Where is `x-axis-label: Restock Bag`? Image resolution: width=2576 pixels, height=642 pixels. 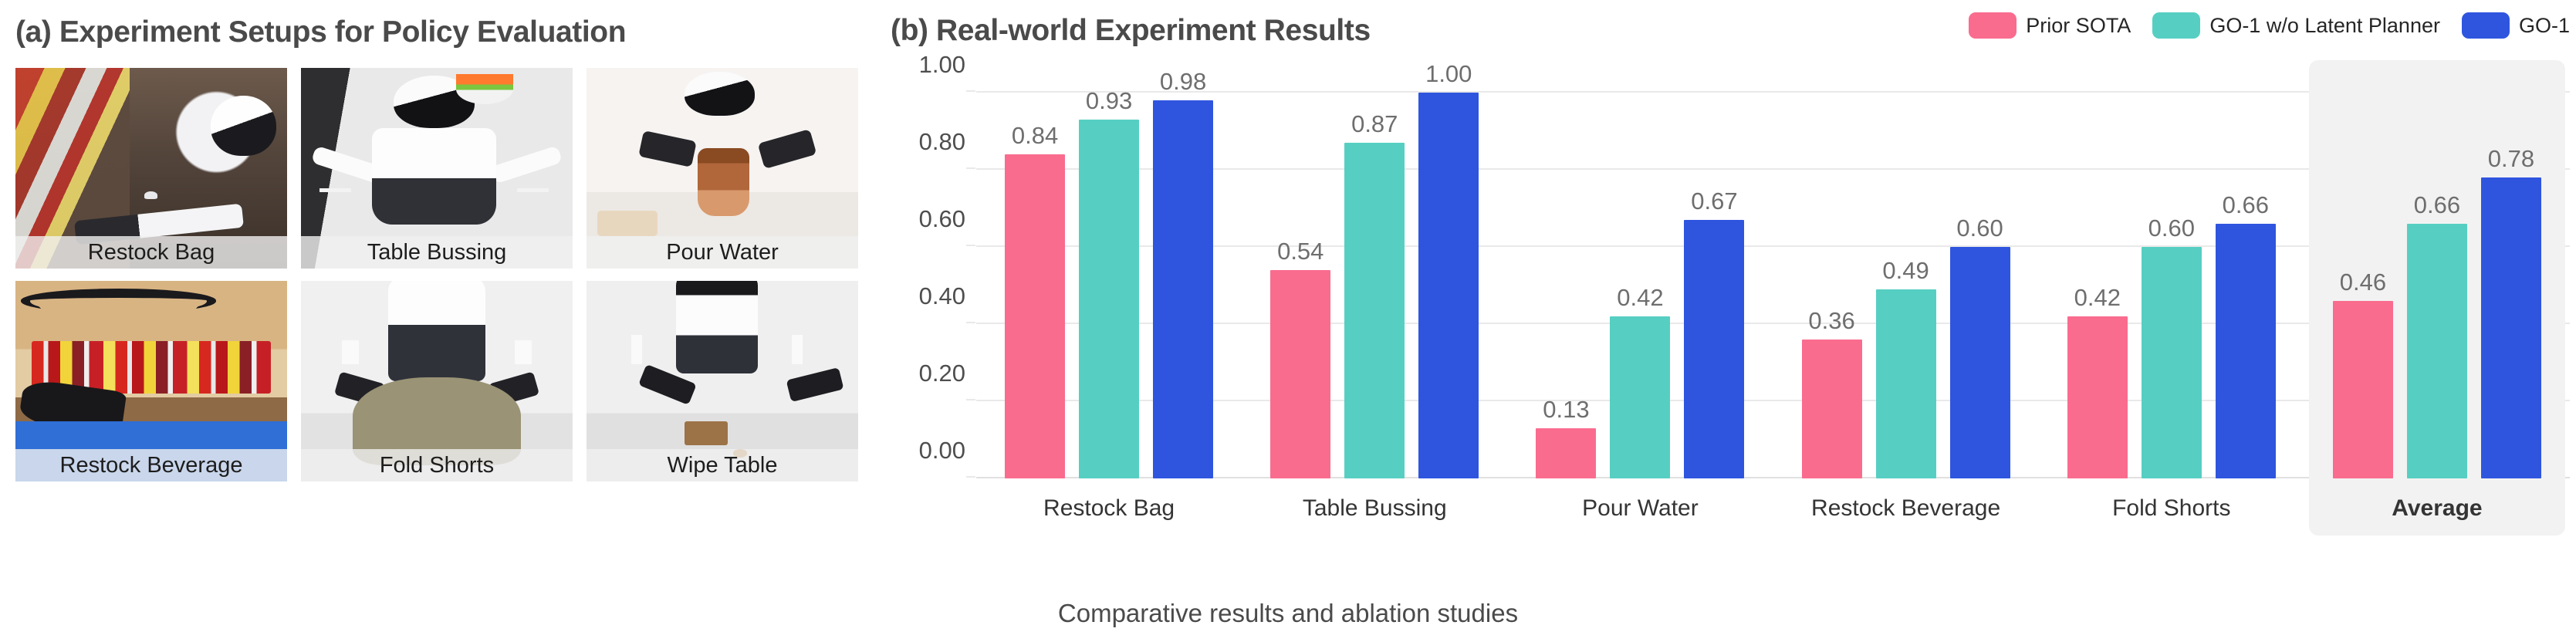 x-axis-label: Restock Bag is located at coordinates (1109, 508).